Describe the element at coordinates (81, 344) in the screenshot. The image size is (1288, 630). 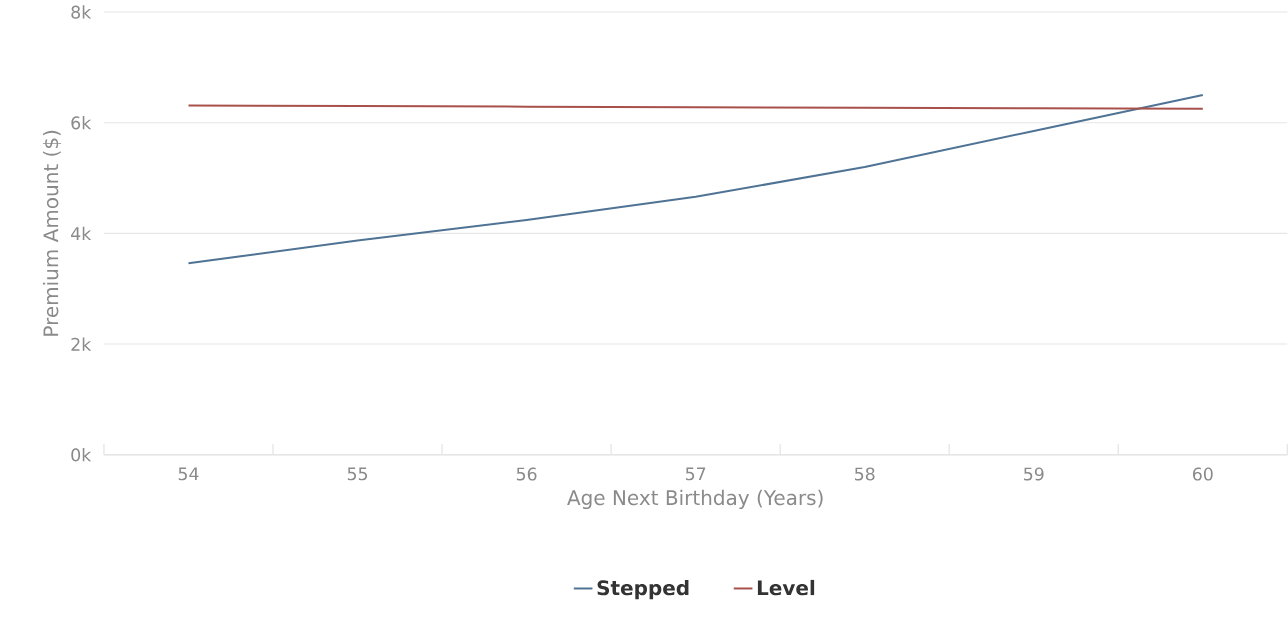
I see `y-tick-label: 2k` at that location.